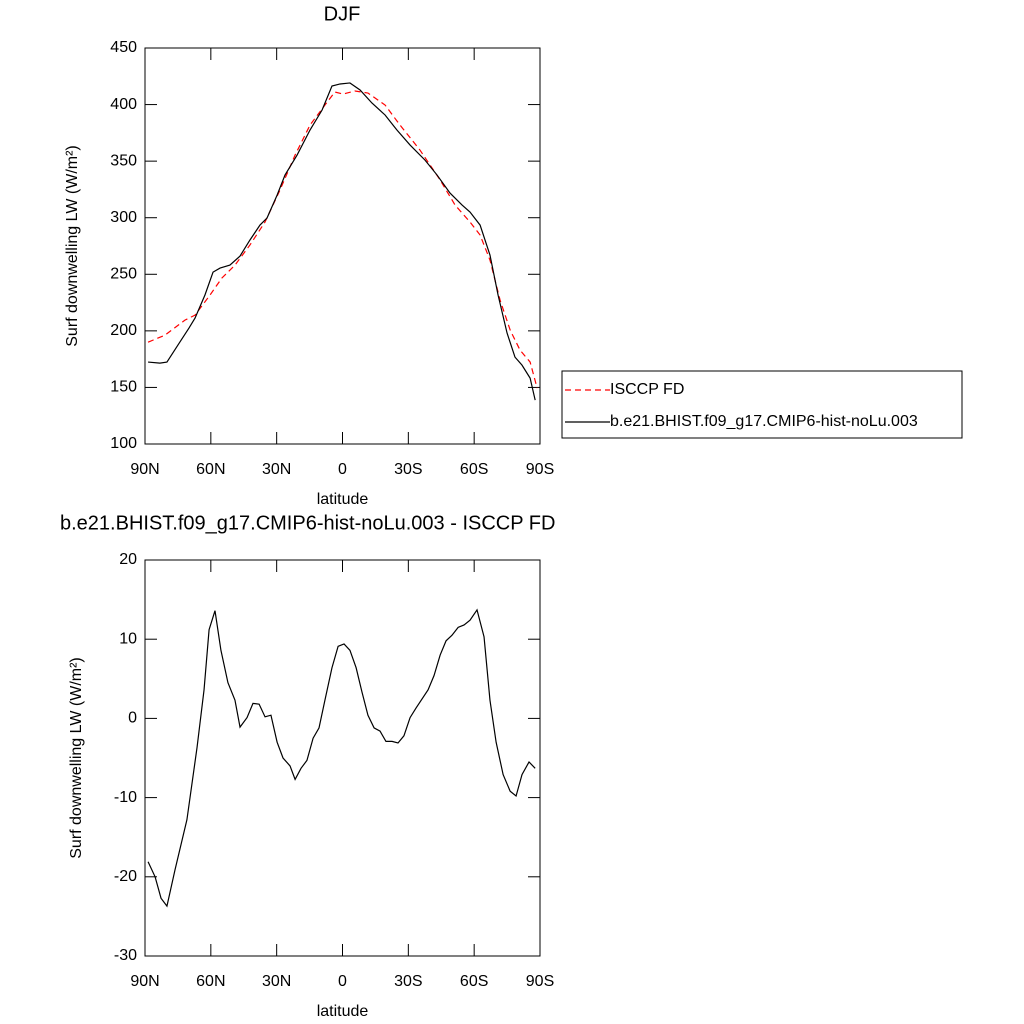 The width and height of the screenshot is (1024, 1024). Describe the element at coordinates (123, 330) in the screenshot. I see `y-tick-label: 200` at that location.